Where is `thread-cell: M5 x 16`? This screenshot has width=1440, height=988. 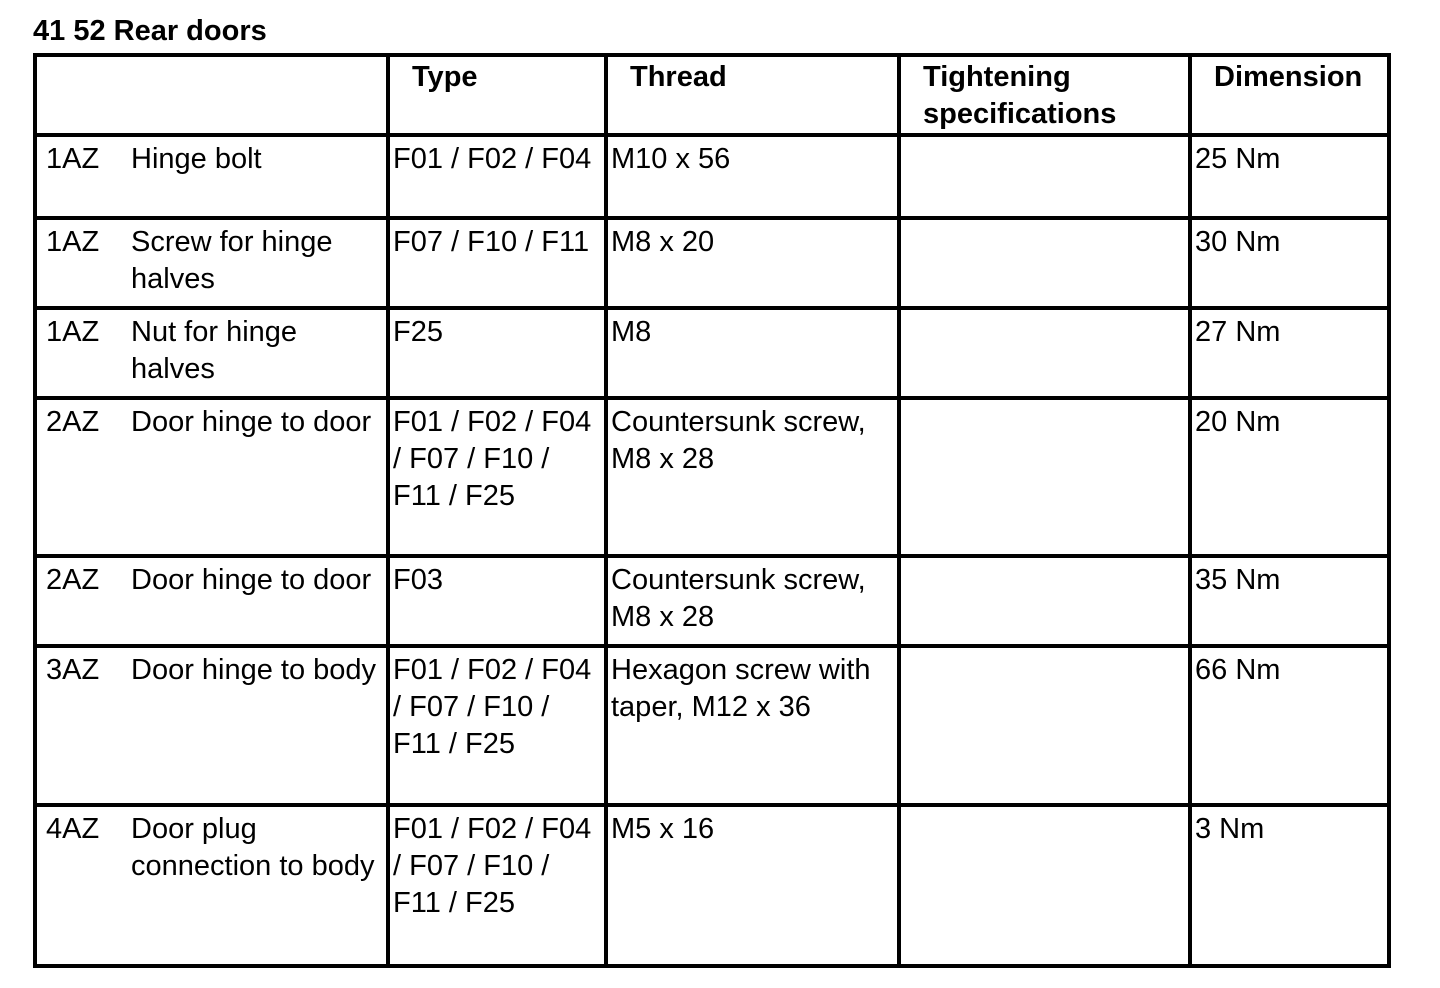
thread-cell: M5 x 16 is located at coordinates (752, 885).